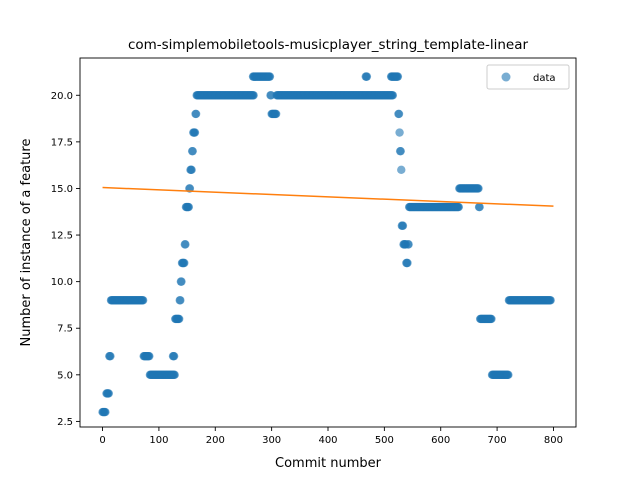 The height and width of the screenshot is (480, 640). Describe the element at coordinates (65, 375) in the screenshot. I see `y-tick-label: 5.0` at that location.